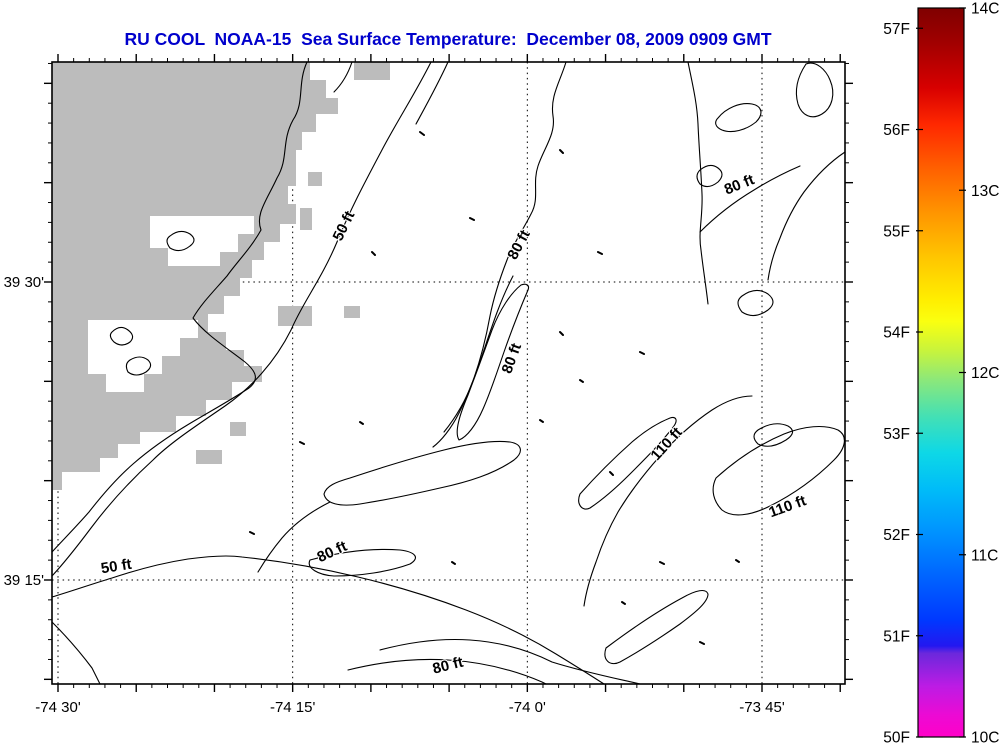 This screenshot has height=754, width=1000. What do you see at coordinates (667, 444) in the screenshot?
I see `depth-label: 110 ft` at bounding box center [667, 444].